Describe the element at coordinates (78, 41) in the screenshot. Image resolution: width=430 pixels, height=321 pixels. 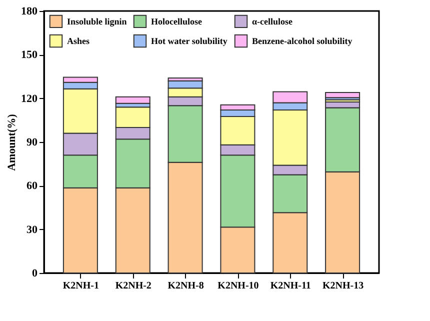
I see `legend-label: Ashes` at that location.